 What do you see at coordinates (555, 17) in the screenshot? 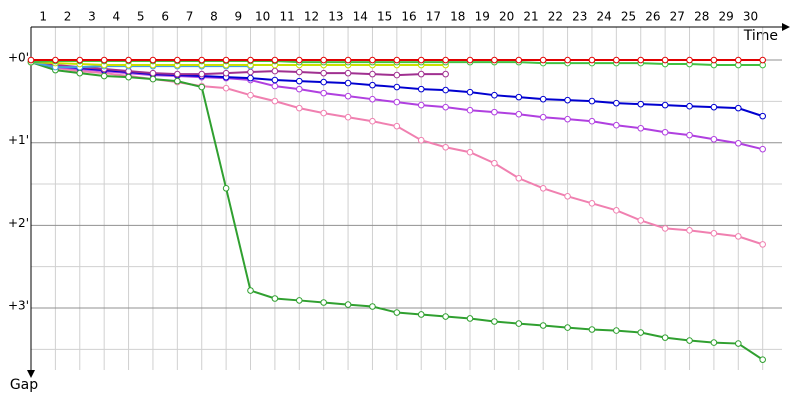
I see `x-tick-label: 22` at bounding box center [555, 17].